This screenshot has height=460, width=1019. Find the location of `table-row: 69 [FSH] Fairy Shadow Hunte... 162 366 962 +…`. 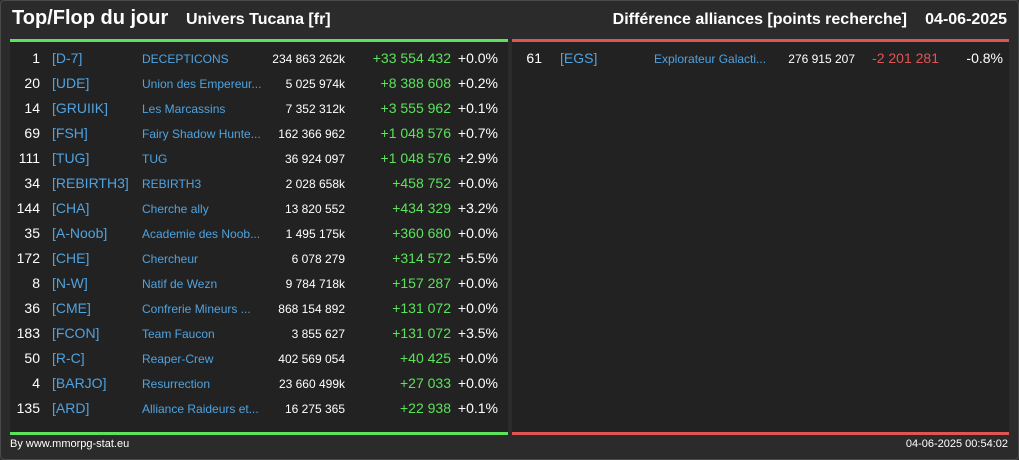

table-row: 69 [FSH] Fairy Shadow Hunte... 162 366 962 +… is located at coordinates (259, 134).